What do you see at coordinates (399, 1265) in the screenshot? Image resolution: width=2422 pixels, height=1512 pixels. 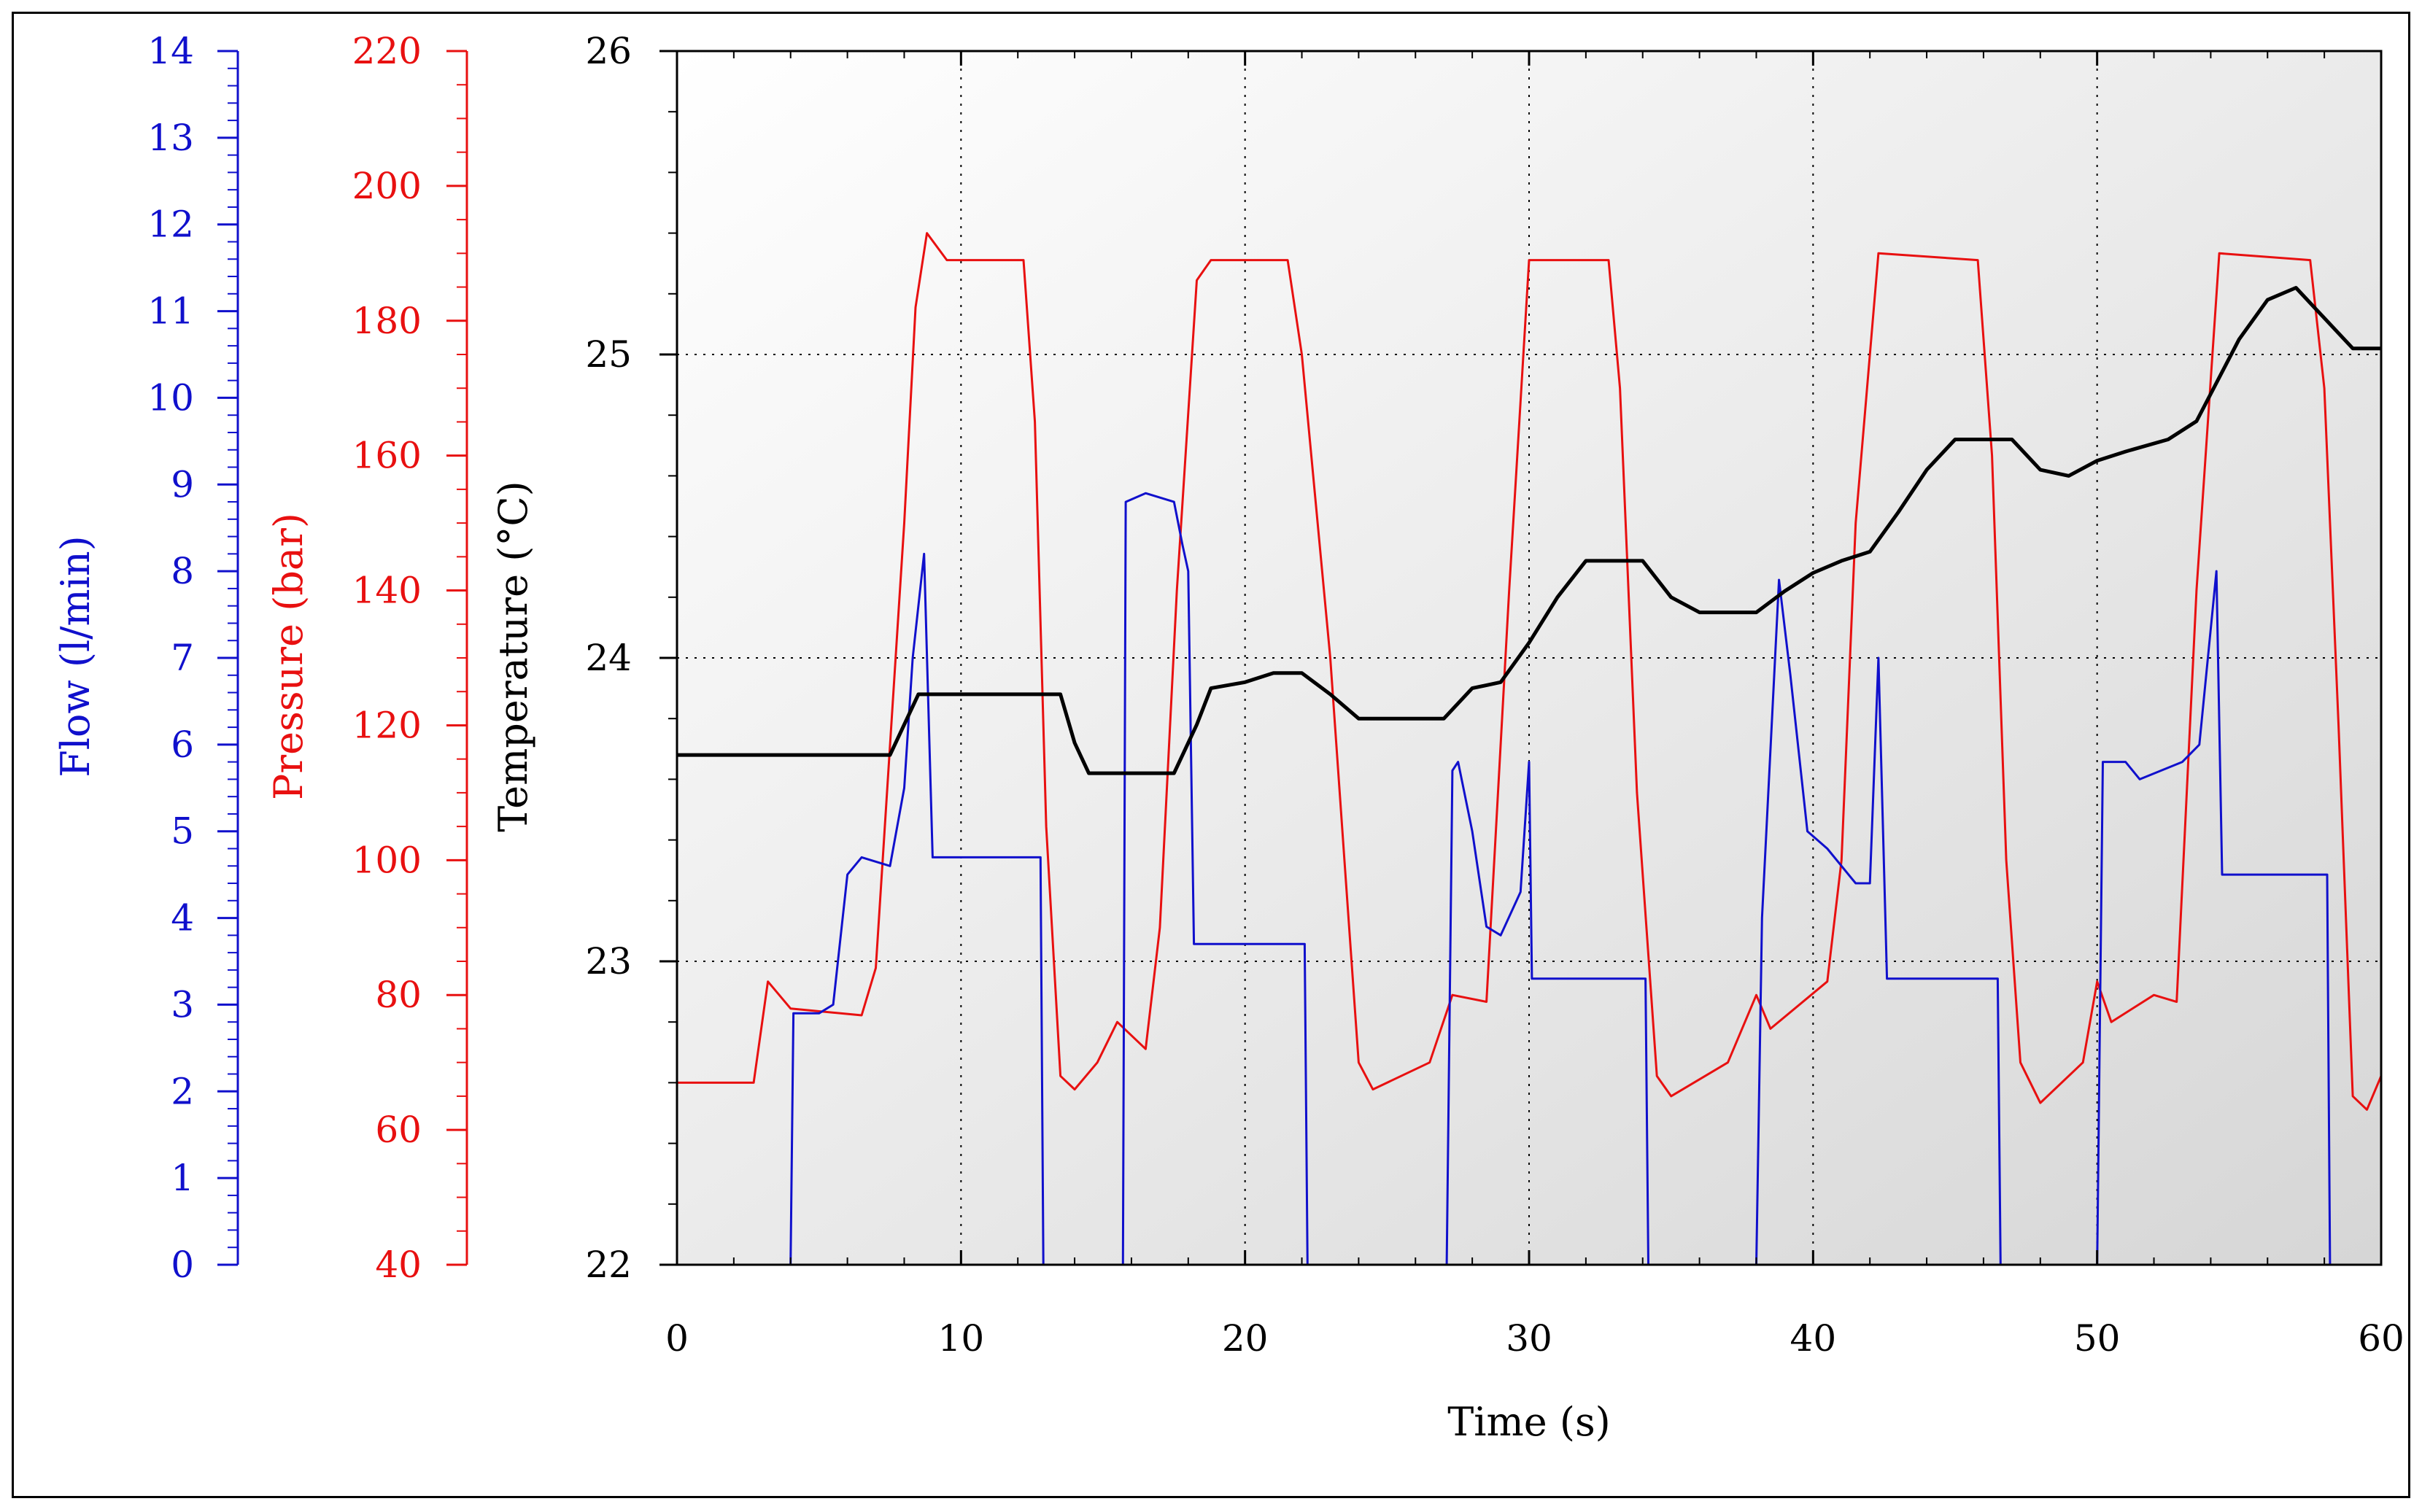 I see `pressure-tick-label: 40` at bounding box center [399, 1265].